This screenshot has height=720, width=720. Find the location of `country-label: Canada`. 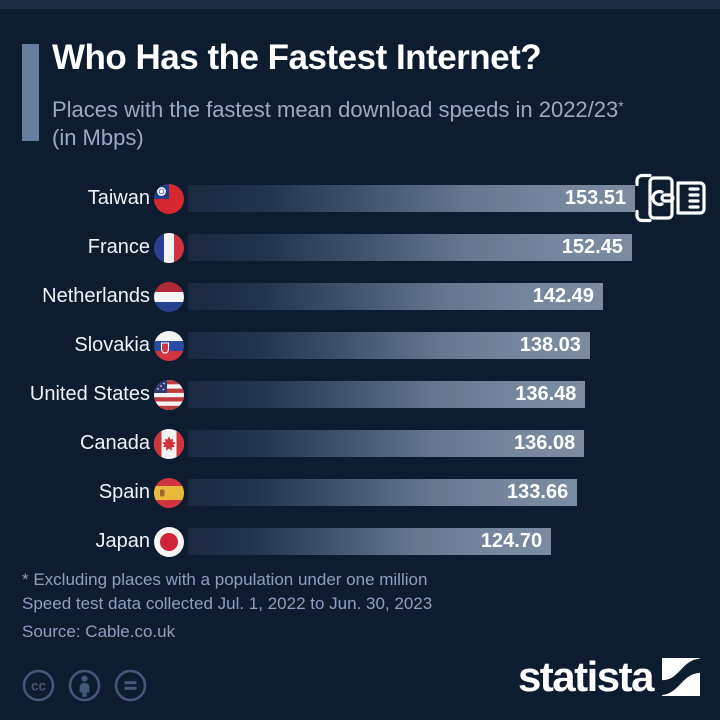

country-label: Canada is located at coordinates (114, 443).